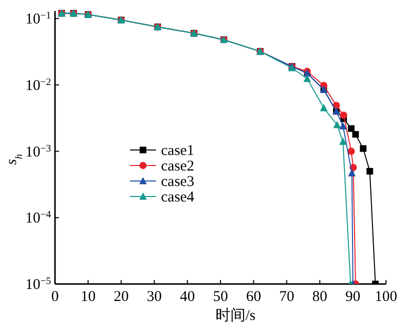 This screenshot has width=418, height=328. I want to click on y-tick-label: 10$^{−2}$, so click(38, 85).